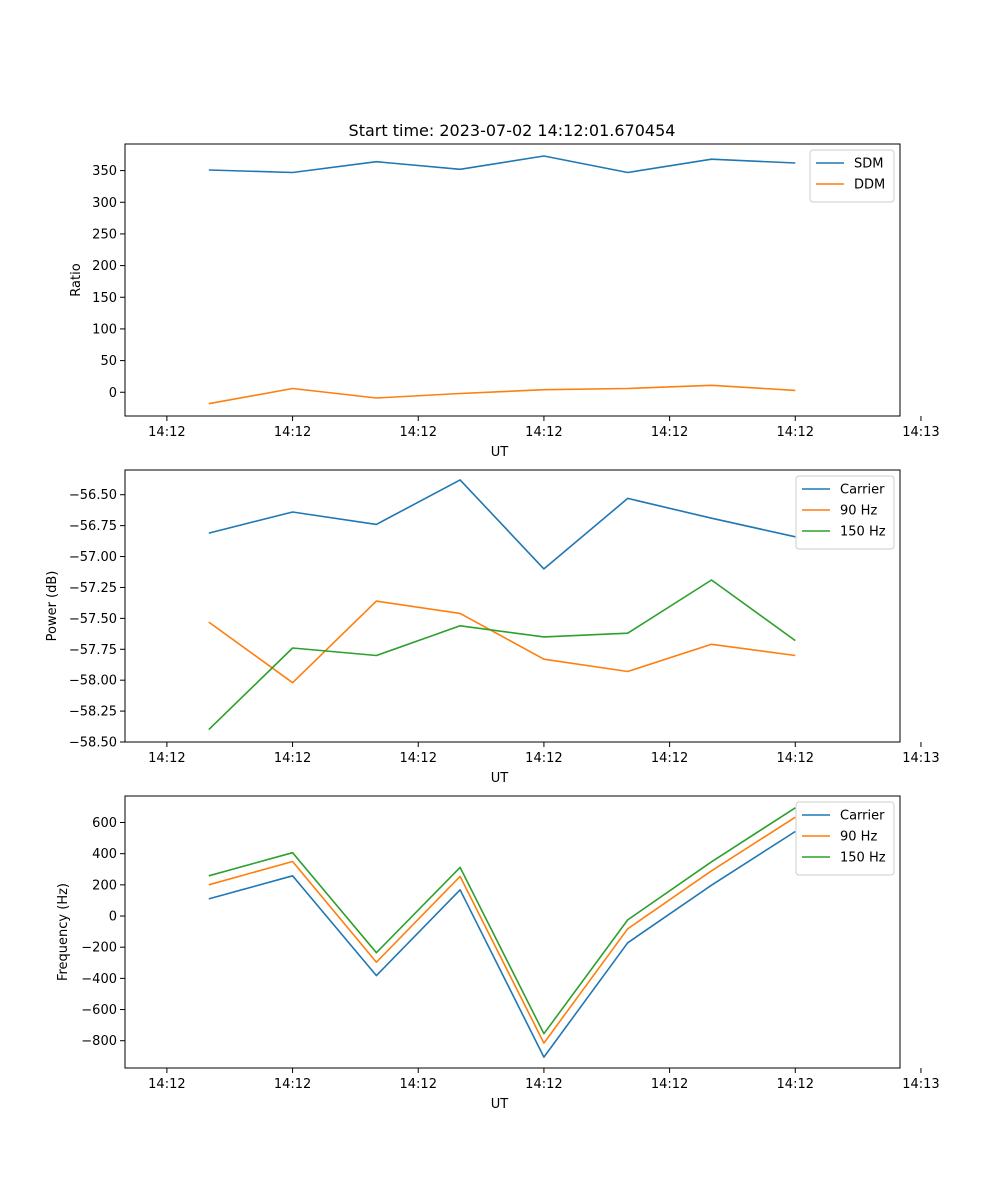 This screenshot has height=1200, width=1000. What do you see at coordinates (63, 932) in the screenshot?
I see `y-axis-label: Frequency (Hz)` at bounding box center [63, 932].